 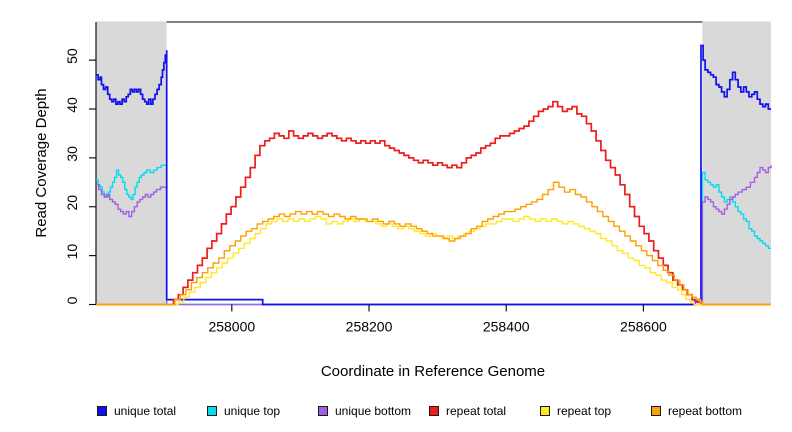 I want to click on legend-item-unique-total: unique total, so click(x=136, y=411).